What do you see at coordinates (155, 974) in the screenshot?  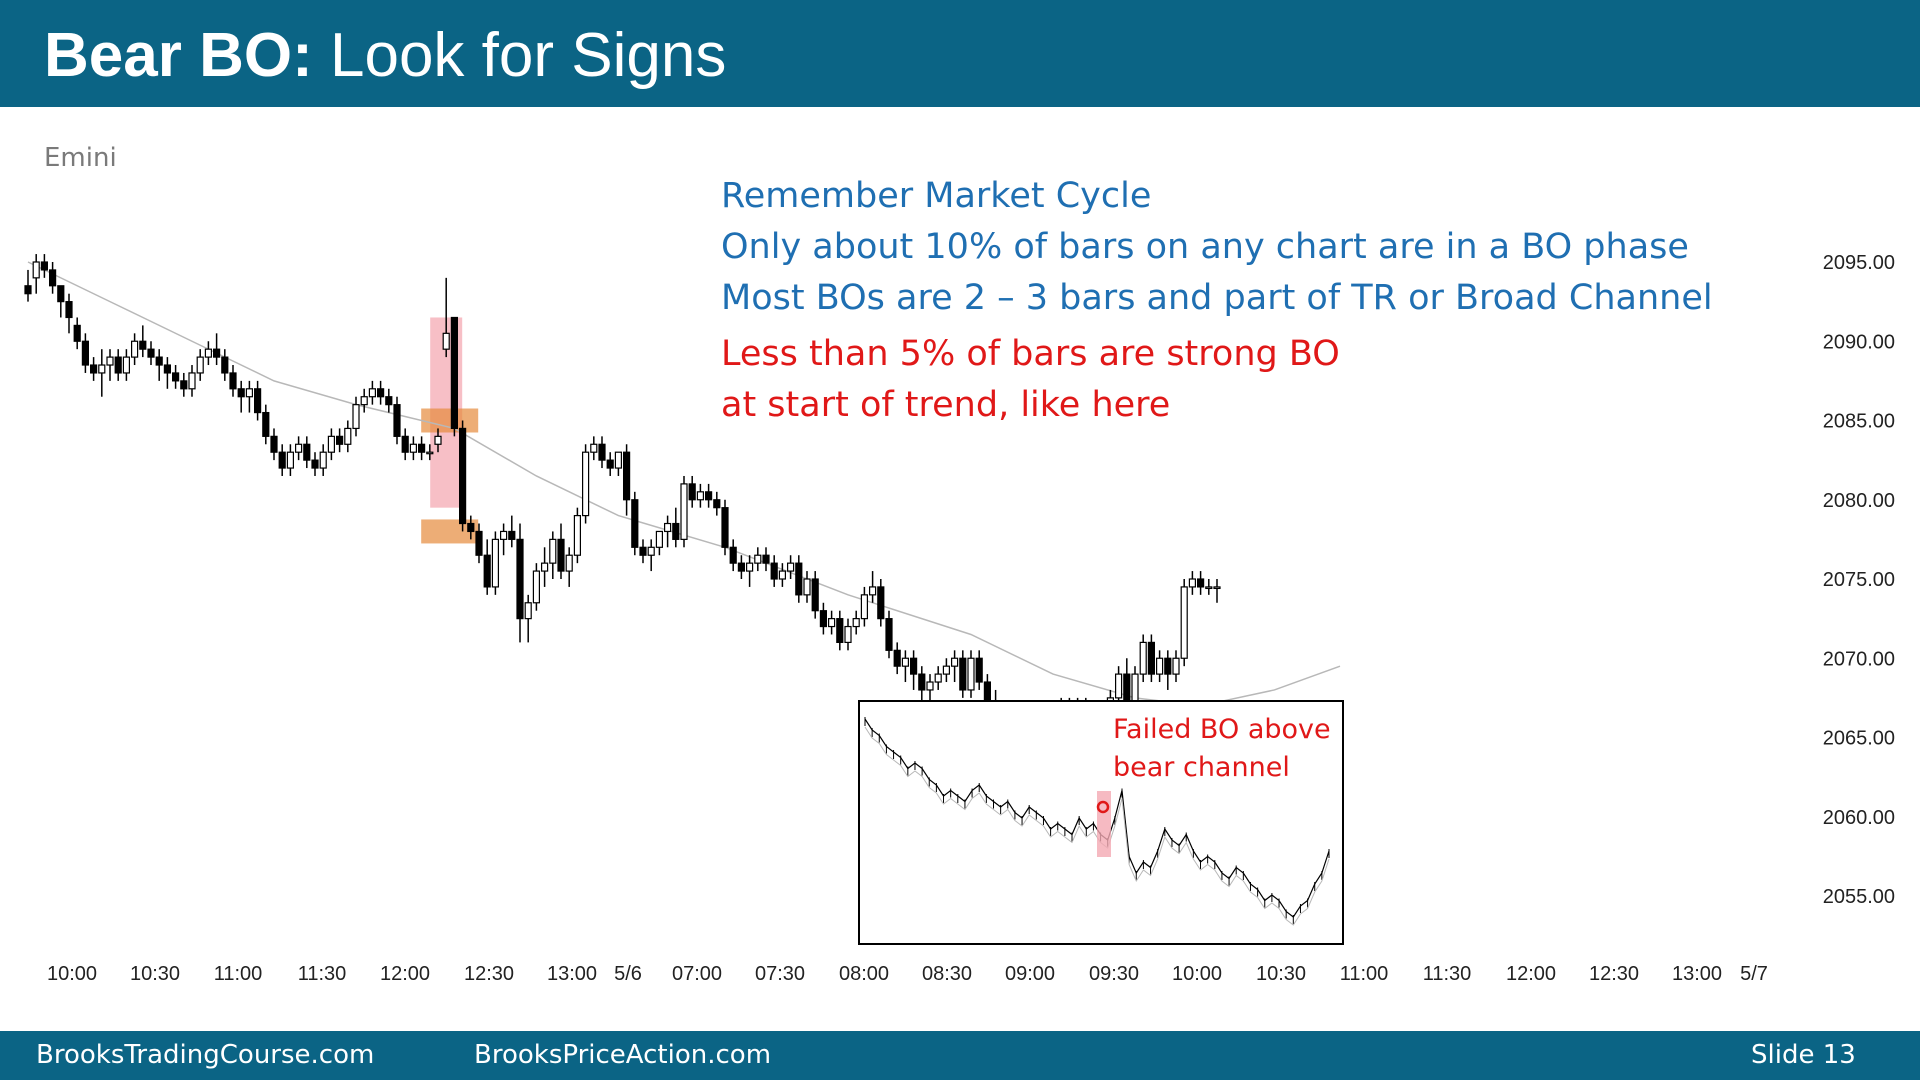 I see `x-tick-label: 10:30` at bounding box center [155, 974].